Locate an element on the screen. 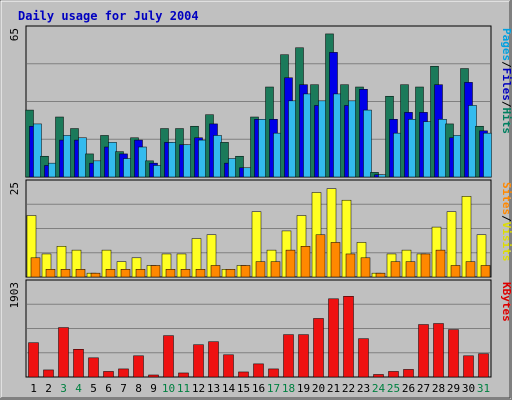  x-tick-label: 2 is located at coordinates (48, 388).